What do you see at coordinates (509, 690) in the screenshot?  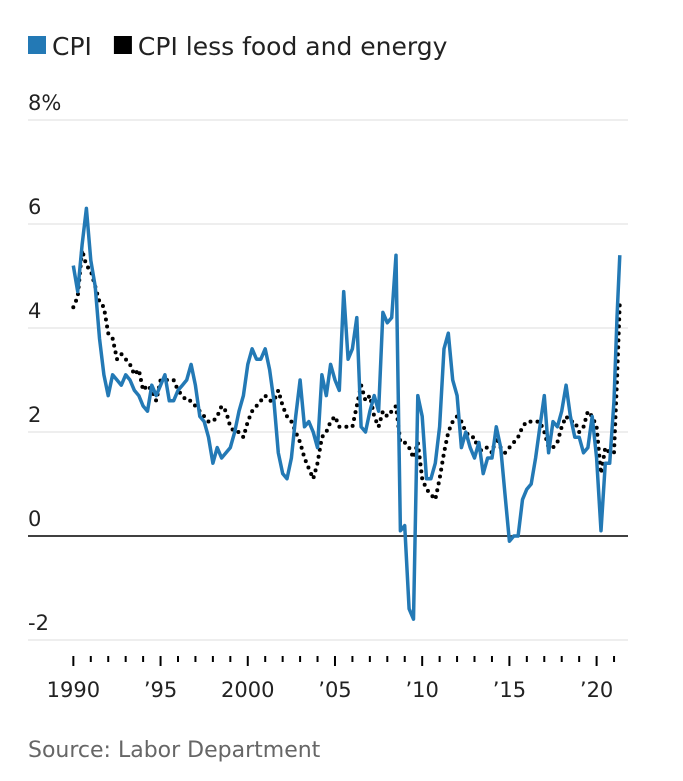 I see `x-tick-label: ’15` at bounding box center [509, 690].